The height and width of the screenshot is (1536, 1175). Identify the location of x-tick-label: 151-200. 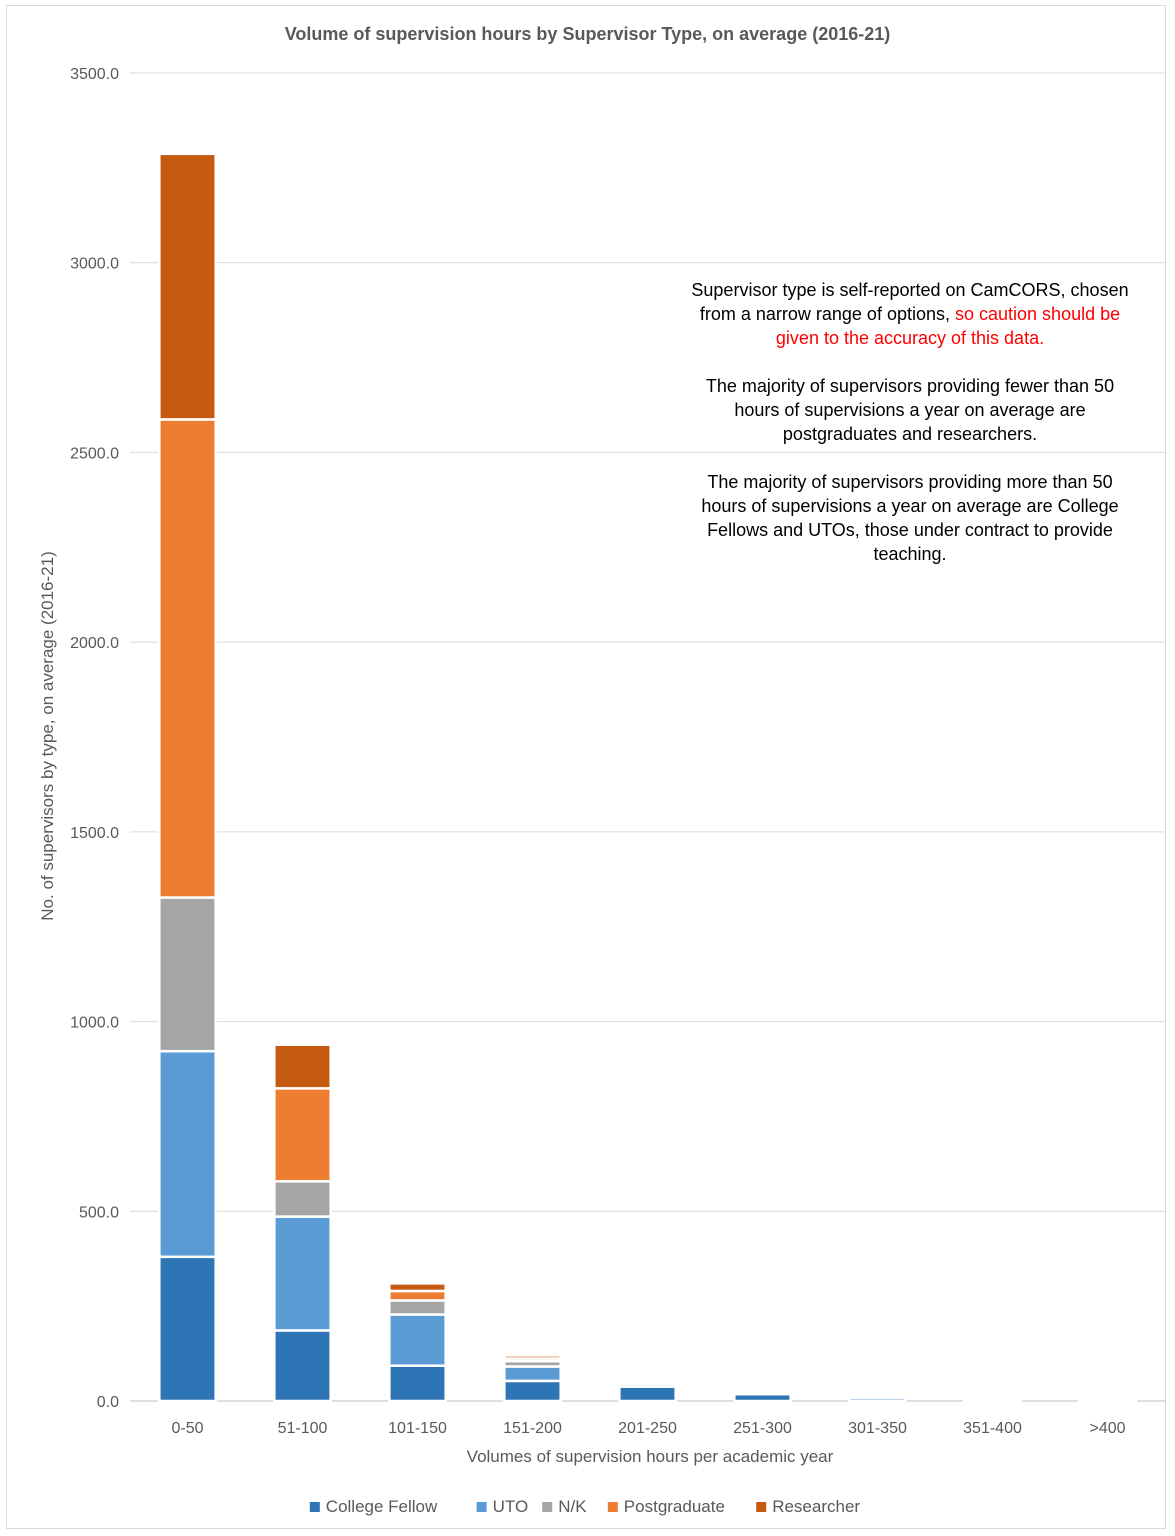
(532, 1428).